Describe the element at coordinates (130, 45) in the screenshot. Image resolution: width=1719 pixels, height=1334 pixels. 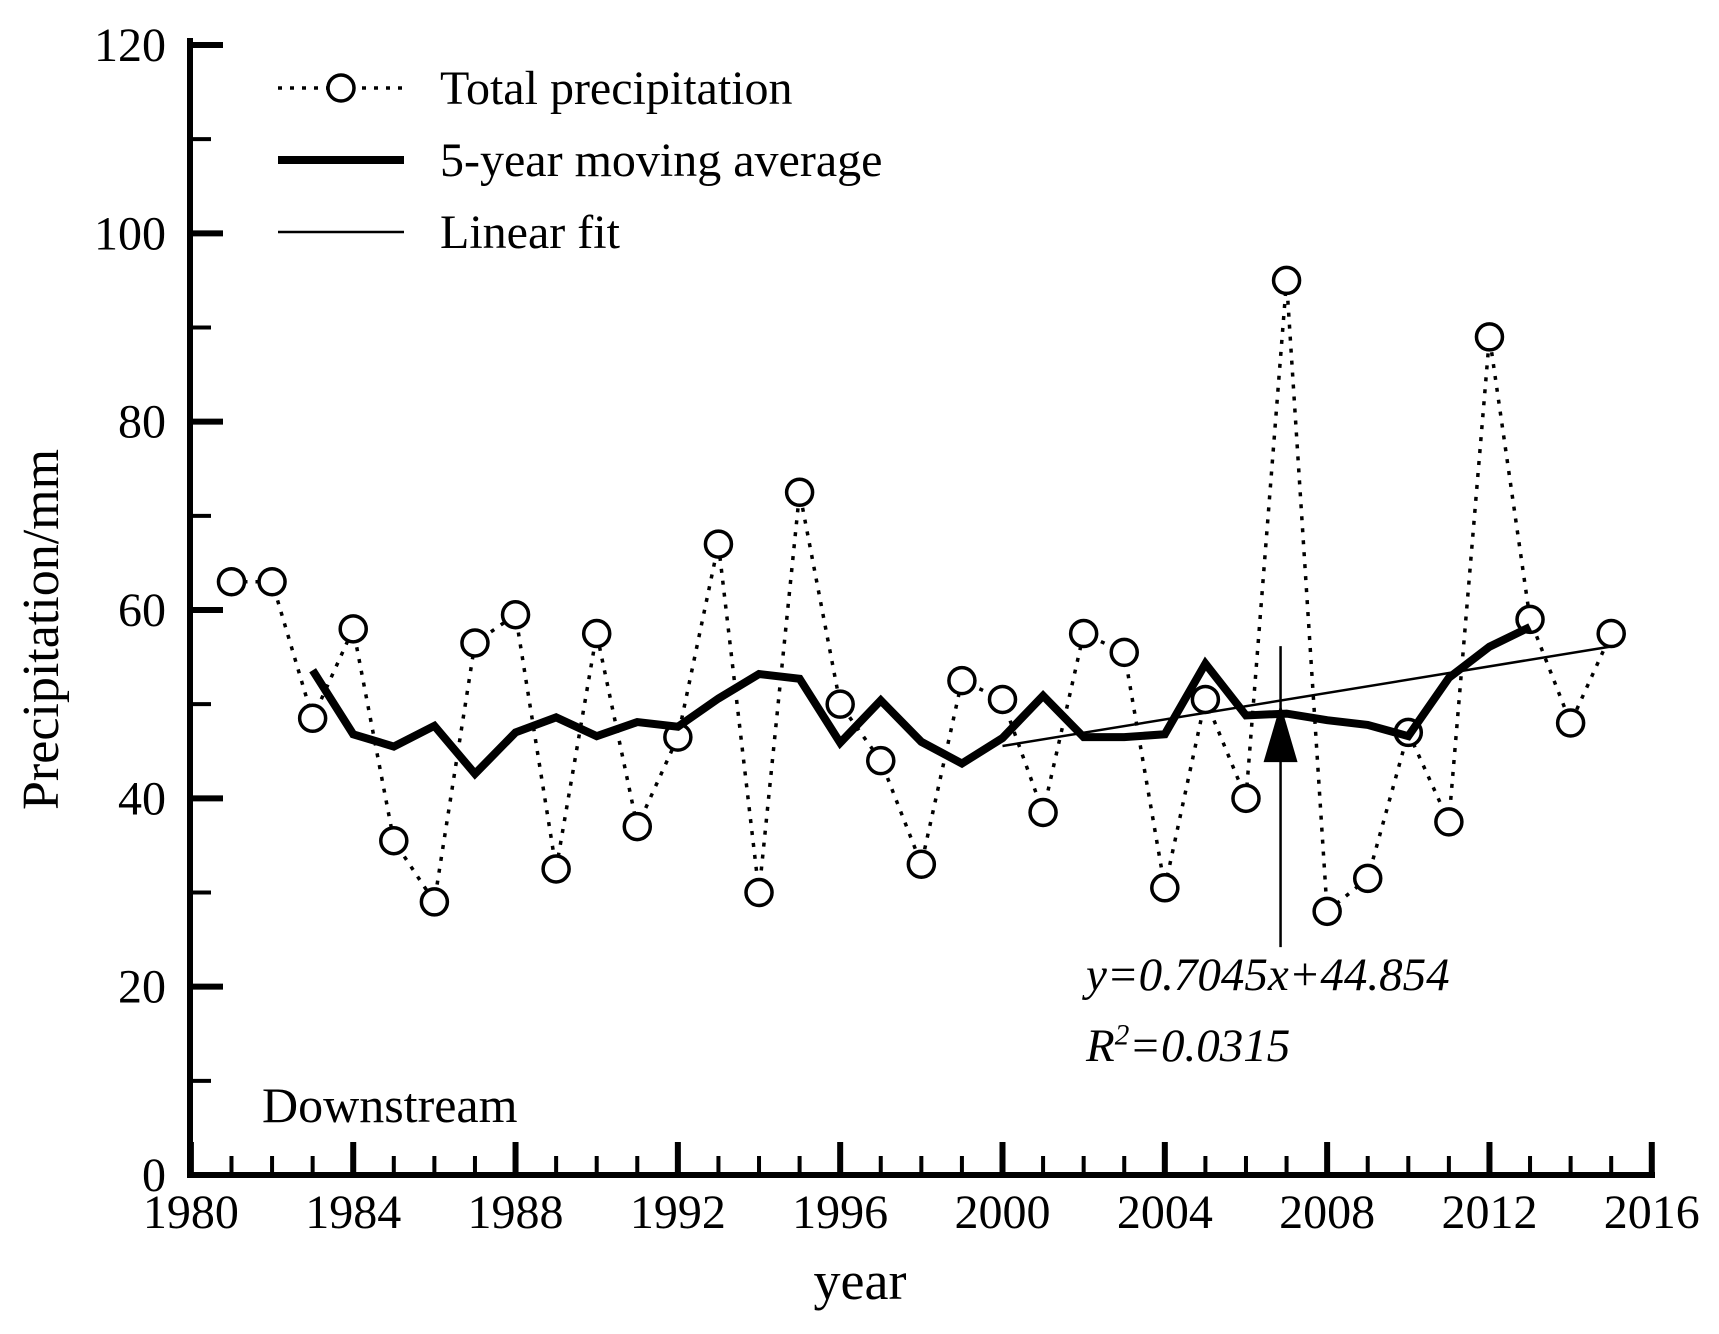
I see `y-tick-label: 120` at that location.